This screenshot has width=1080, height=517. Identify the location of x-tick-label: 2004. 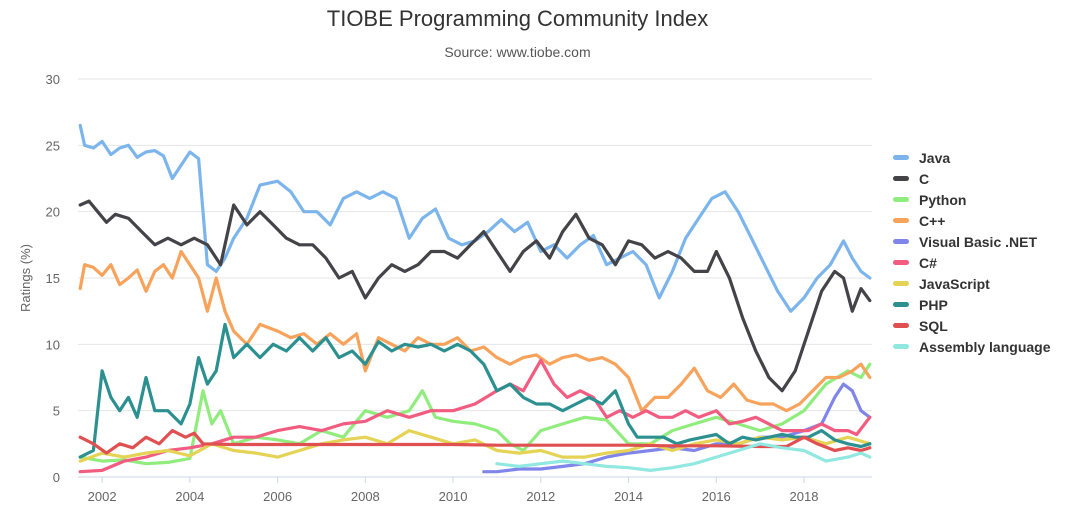
(189, 496).